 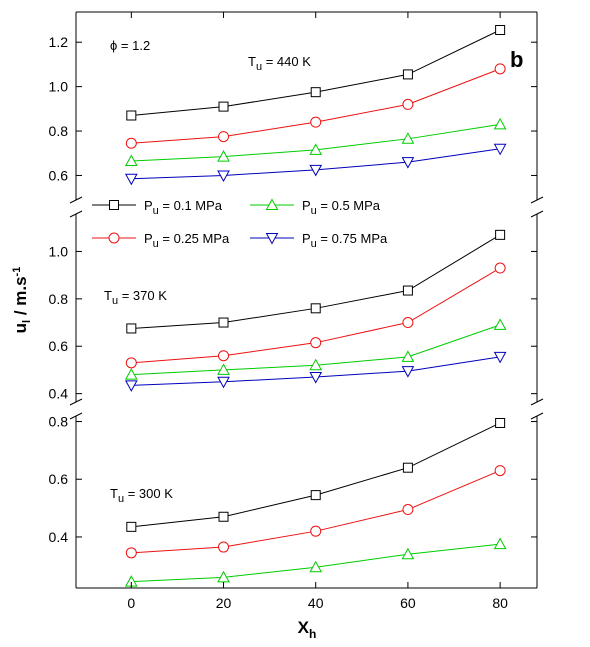 What do you see at coordinates (130, 45) in the screenshot?
I see `phi-label: ϕ = 1.2` at bounding box center [130, 45].